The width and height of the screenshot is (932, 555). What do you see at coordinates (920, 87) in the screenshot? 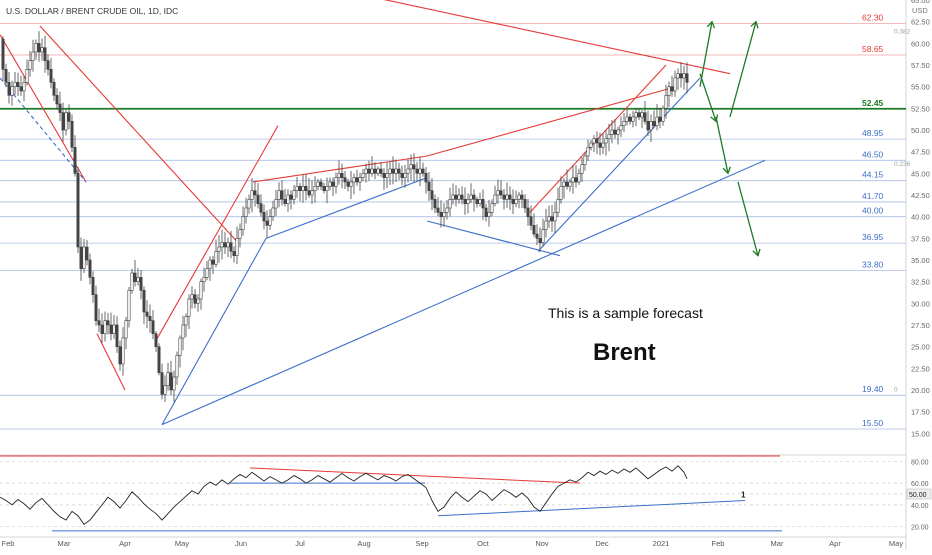
I see `price-tick-label: 55.00` at bounding box center [920, 87].